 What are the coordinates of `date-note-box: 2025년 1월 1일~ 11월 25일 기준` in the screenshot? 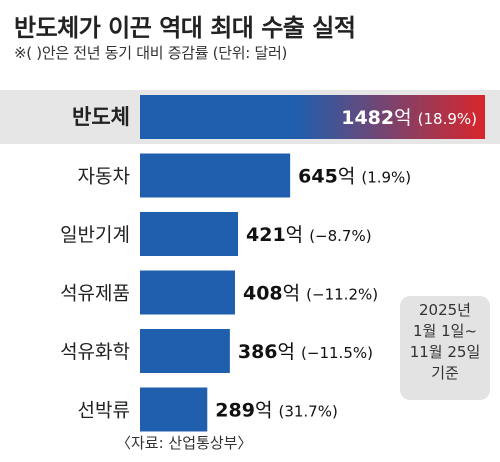 It's located at (445, 348).